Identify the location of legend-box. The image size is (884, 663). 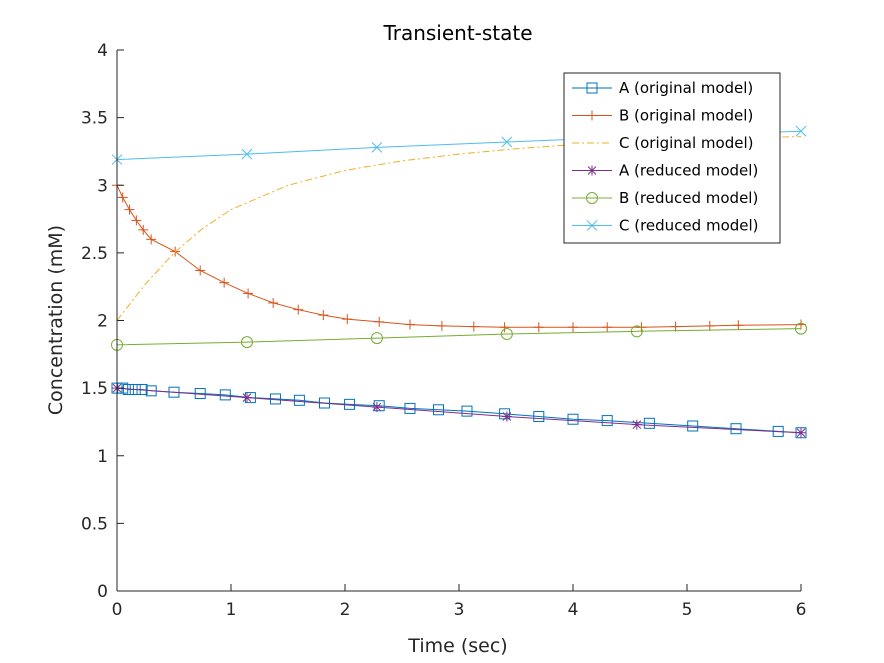
(672, 158).